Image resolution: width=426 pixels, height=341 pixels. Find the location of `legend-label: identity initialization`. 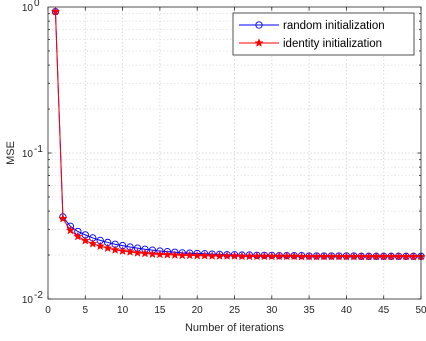

legend-label: identity initialization is located at coordinates (332, 44).